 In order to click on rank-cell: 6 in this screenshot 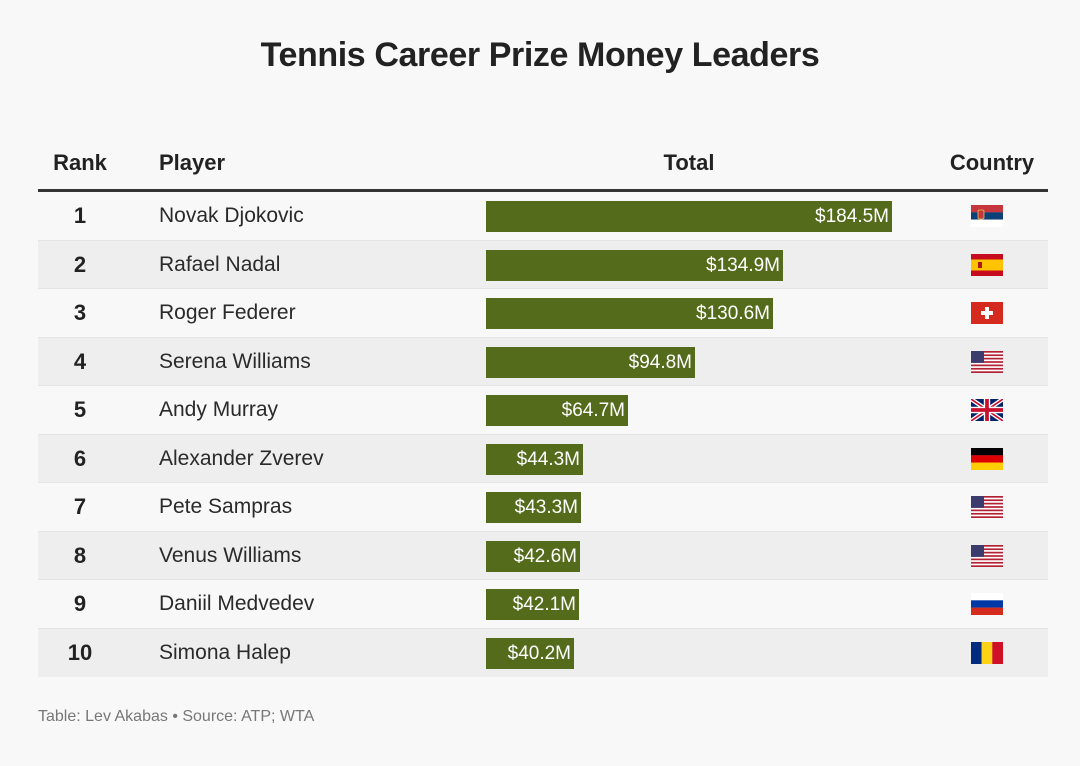, I will do `click(80, 458)`.